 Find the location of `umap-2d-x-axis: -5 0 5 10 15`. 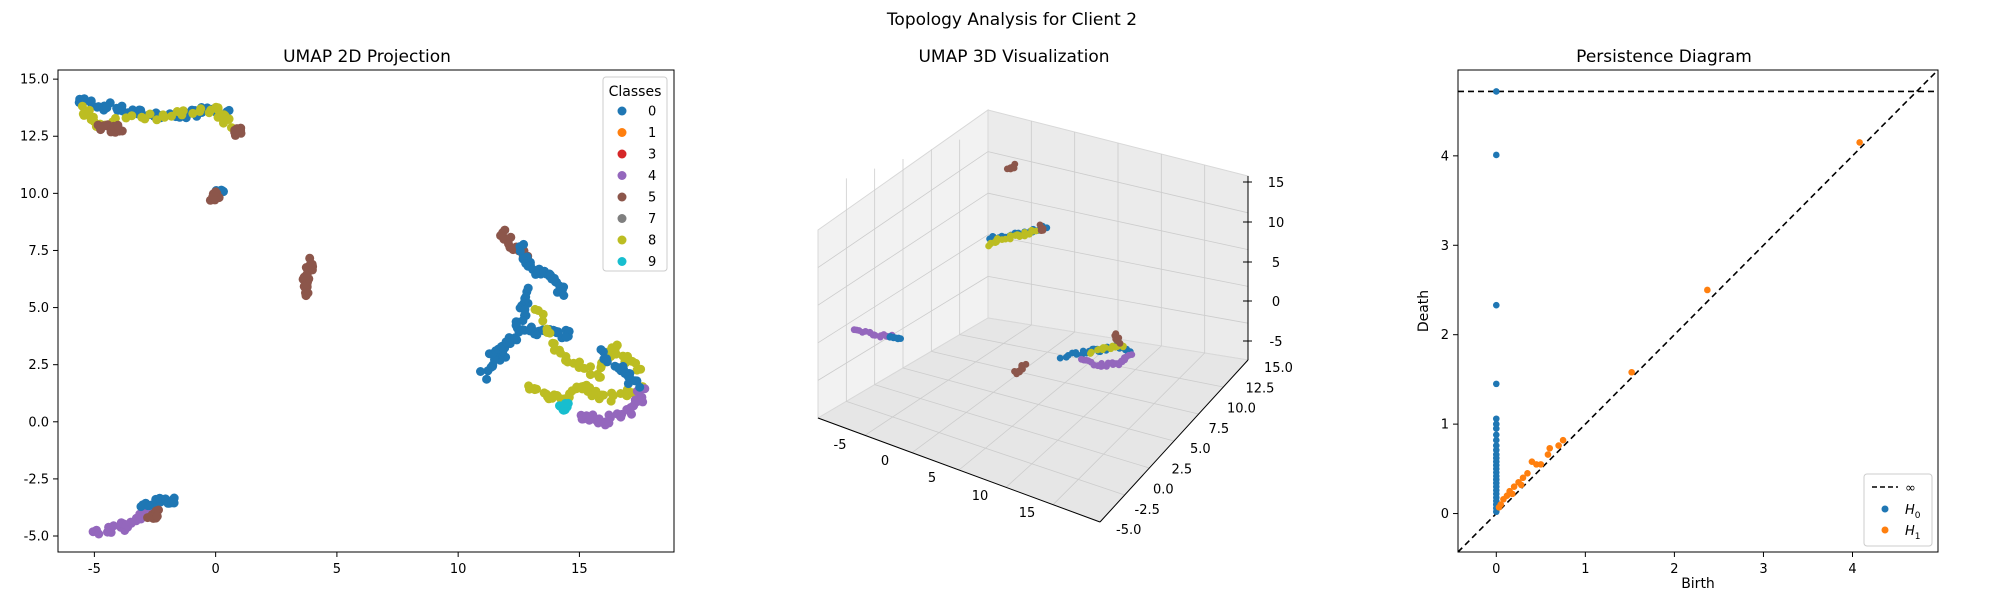

umap-2d-x-axis: -5 0 5 10 15 is located at coordinates (338, 564).